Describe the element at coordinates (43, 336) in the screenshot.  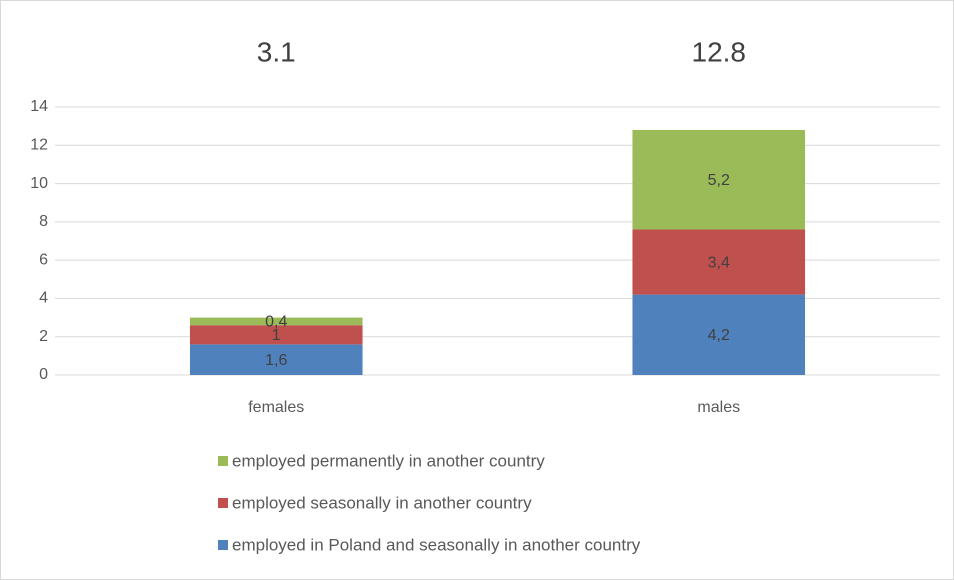
I see `y-tick-label: 2` at that location.